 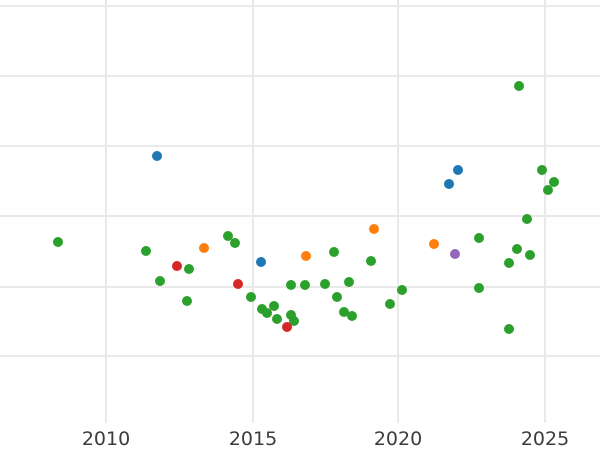 I want to click on x-tick-label: 2010, so click(x=106, y=439).